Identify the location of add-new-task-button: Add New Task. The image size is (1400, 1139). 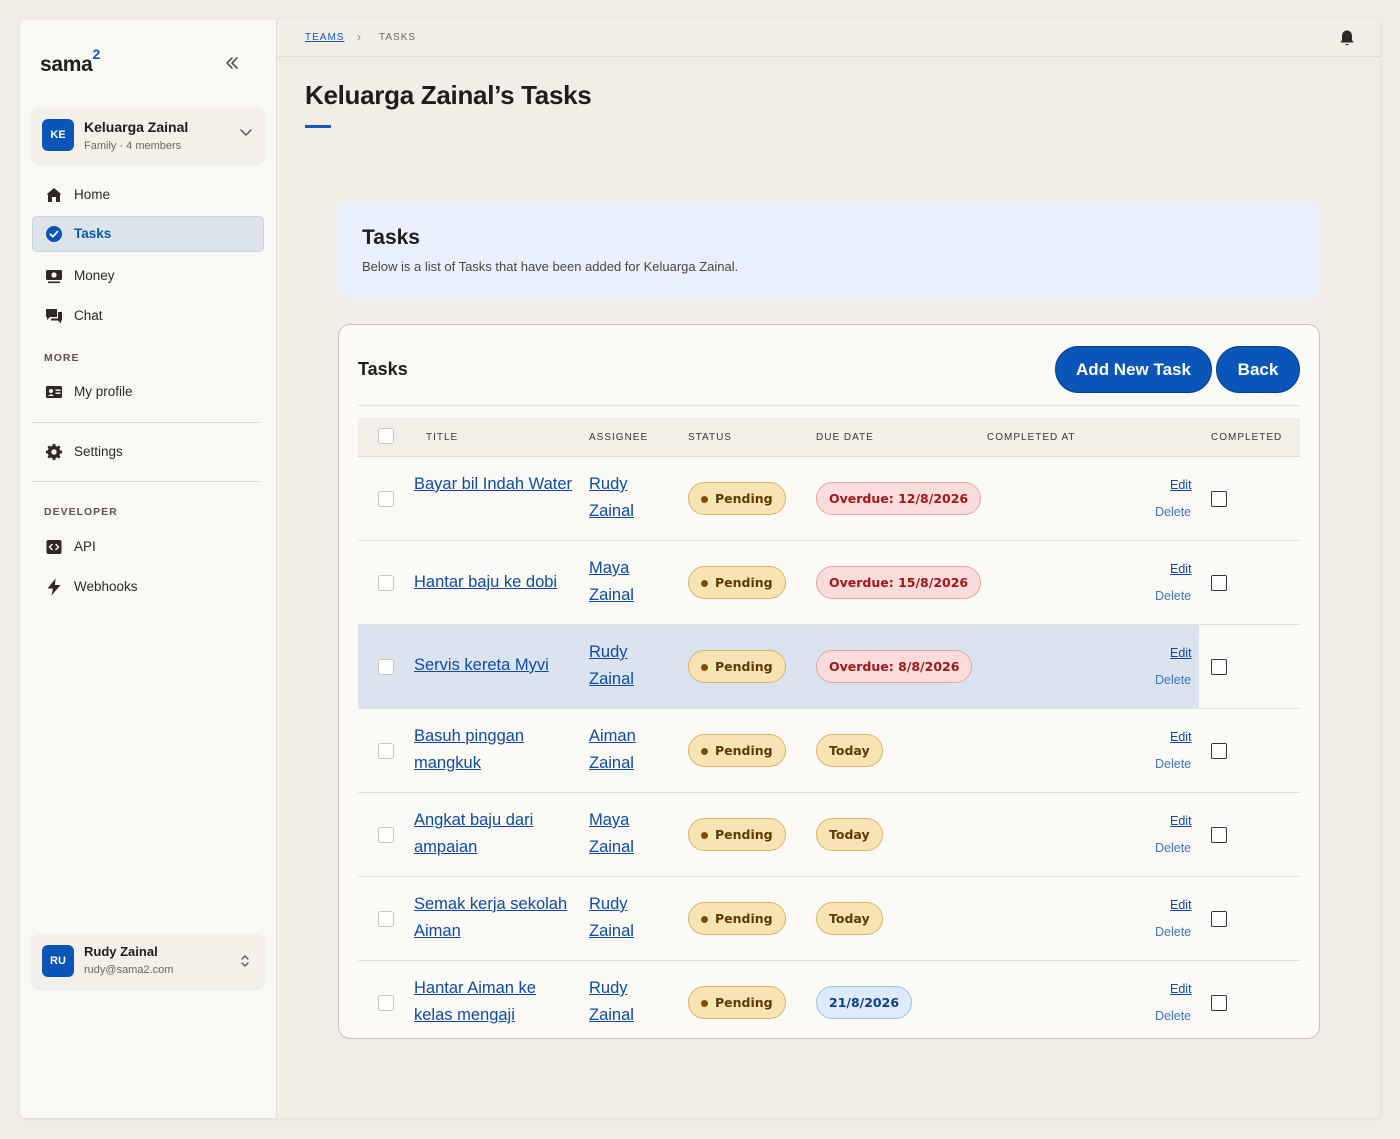
(1133, 369).